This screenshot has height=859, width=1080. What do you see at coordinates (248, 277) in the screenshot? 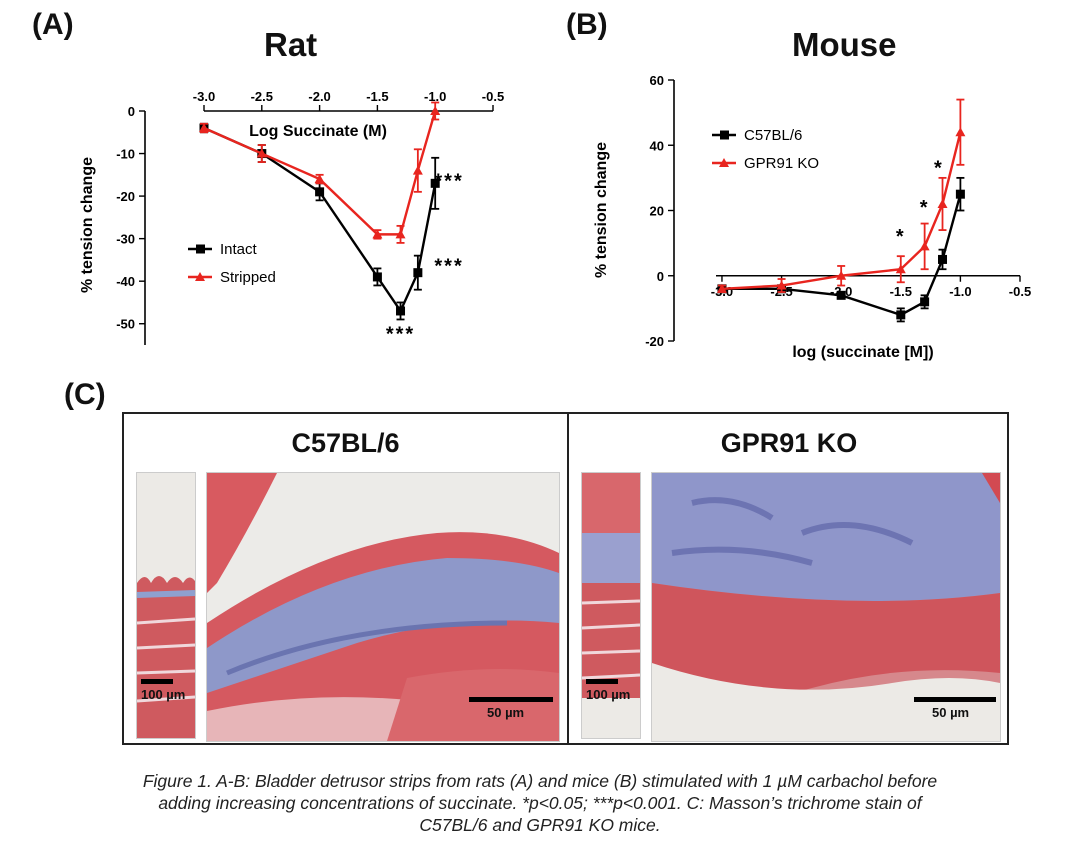
I see `legend-label: Stripped` at bounding box center [248, 277].